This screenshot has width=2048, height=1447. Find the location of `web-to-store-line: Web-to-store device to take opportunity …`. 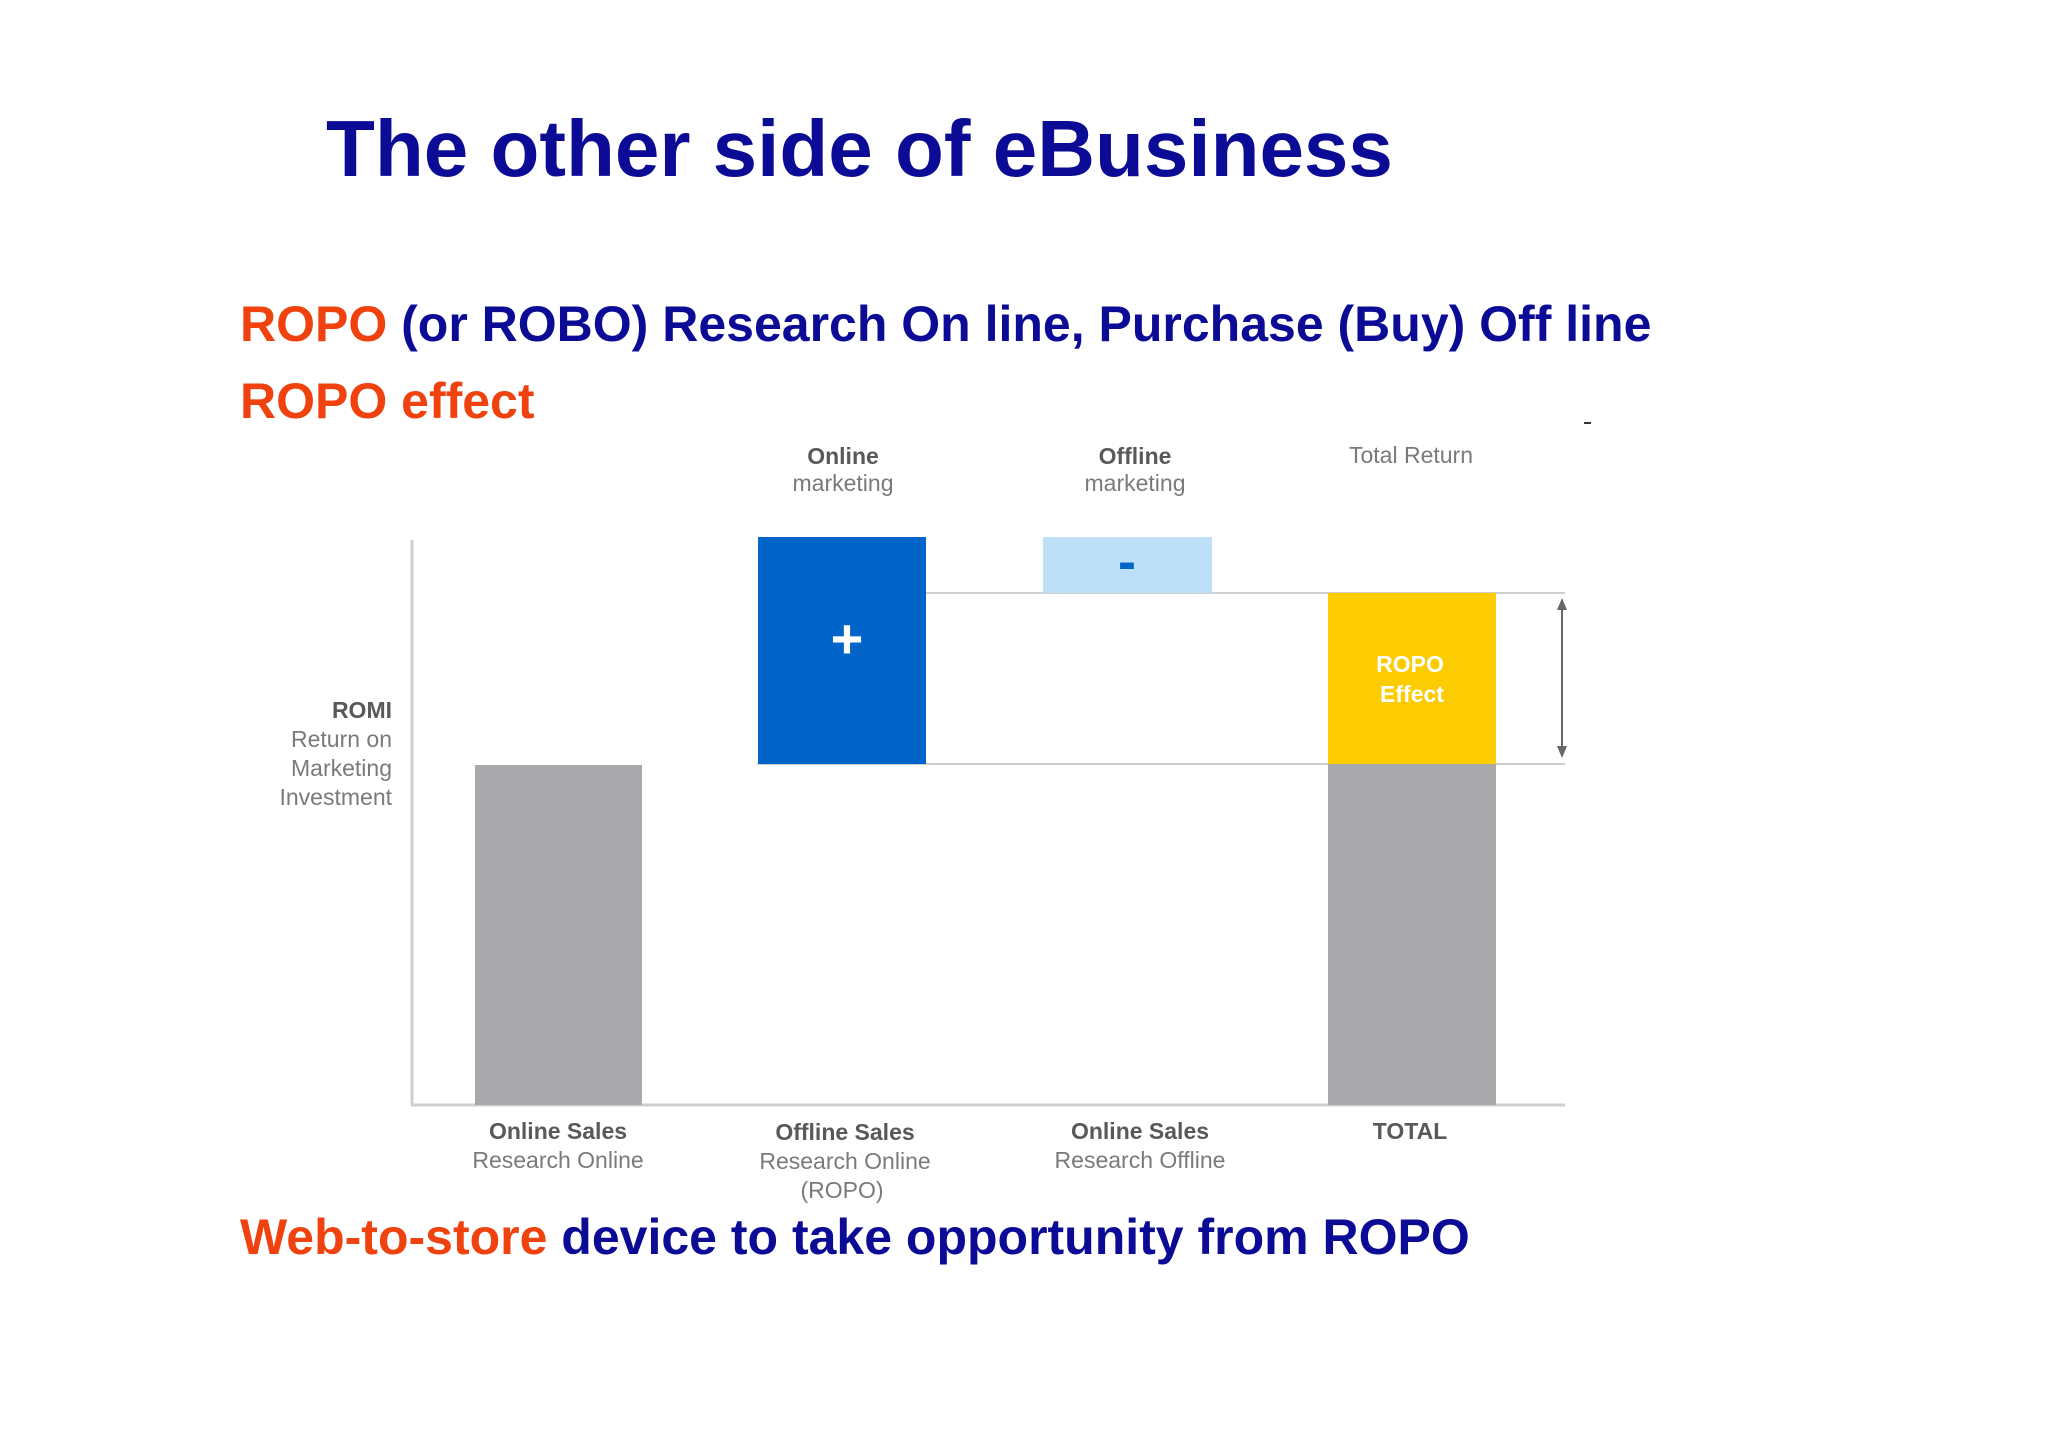

web-to-store-line: Web-to-store device to take opportunity … is located at coordinates (855, 1237).